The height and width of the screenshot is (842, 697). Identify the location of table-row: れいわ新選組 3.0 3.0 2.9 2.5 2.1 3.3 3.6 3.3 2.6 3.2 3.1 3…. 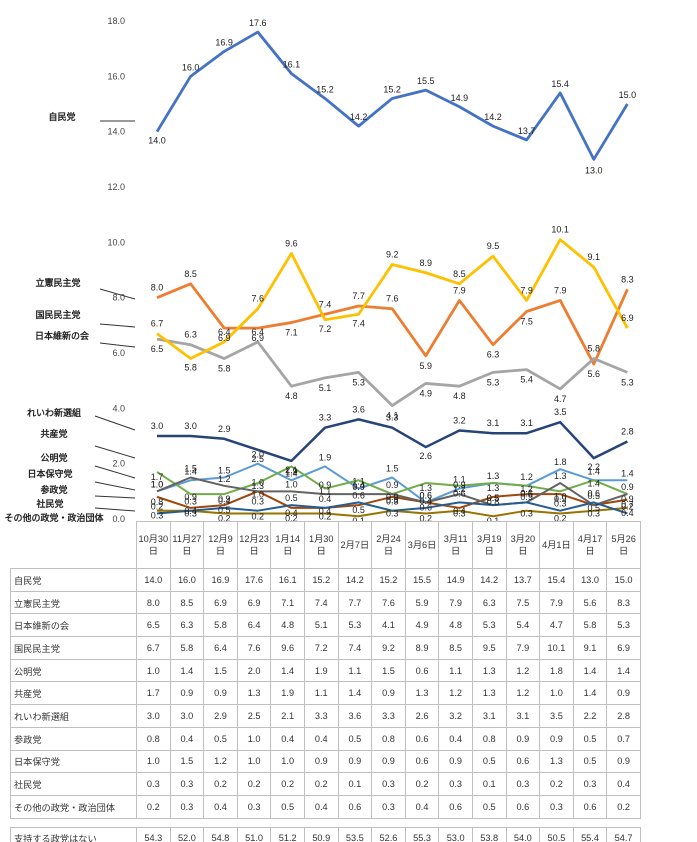
(325, 716).